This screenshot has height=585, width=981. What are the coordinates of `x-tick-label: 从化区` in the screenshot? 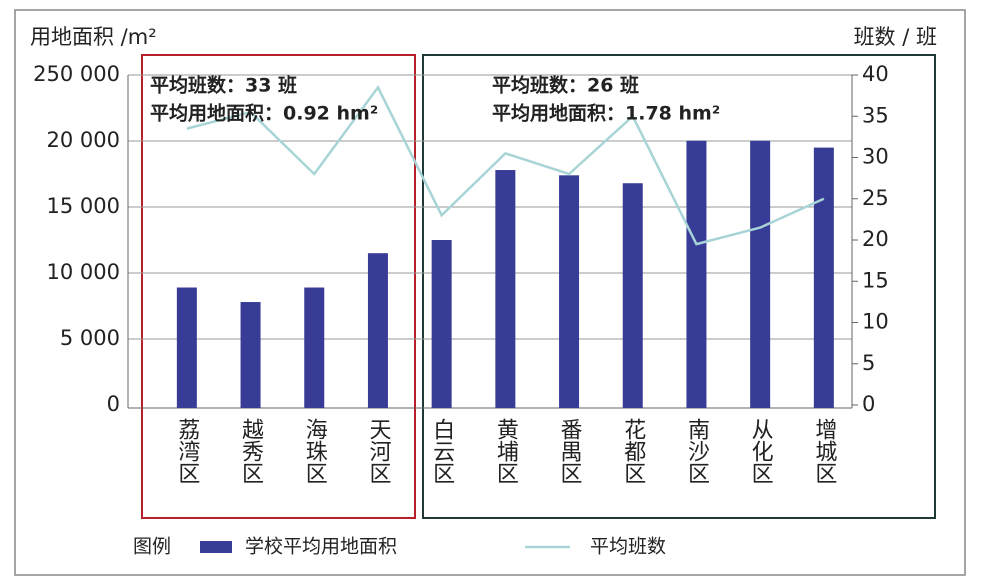 It's located at (761, 451).